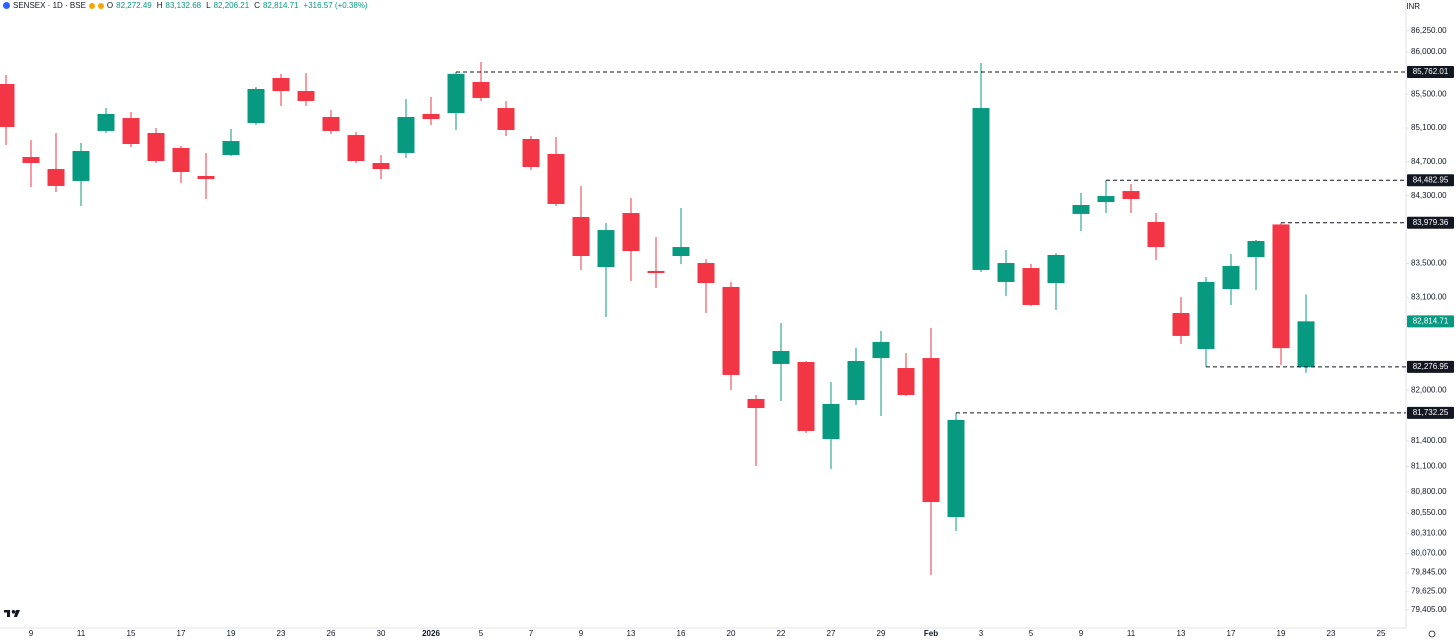 The height and width of the screenshot is (642, 1456). Describe the element at coordinates (335, 5) in the screenshot. I see `change: +316.57 (+0.38%)` at that location.